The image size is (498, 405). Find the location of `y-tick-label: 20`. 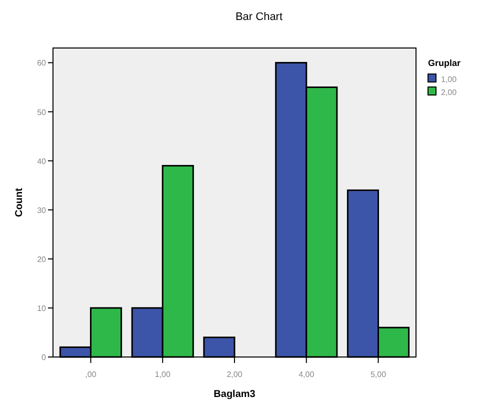

y-tick-label: 20 is located at coordinates (42, 259).